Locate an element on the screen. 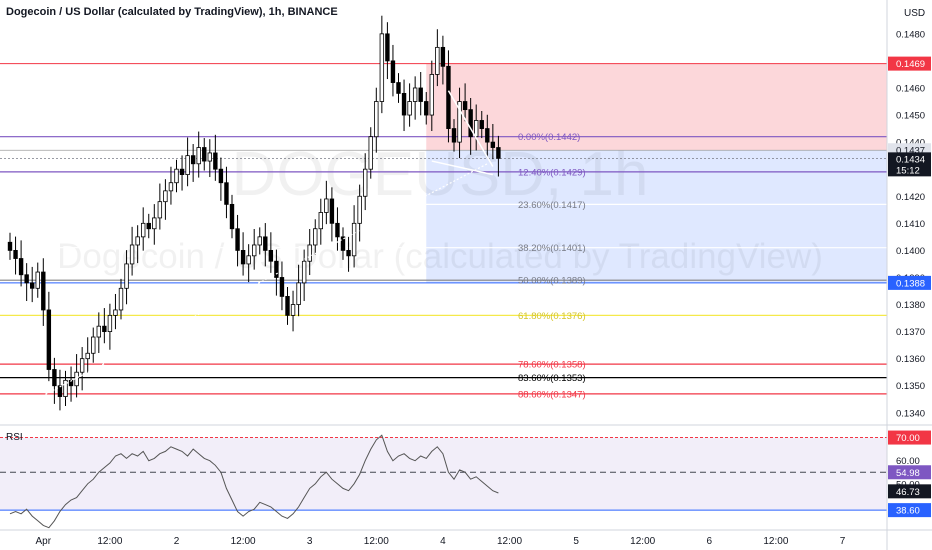  time-tick: 7 is located at coordinates (843, 541).